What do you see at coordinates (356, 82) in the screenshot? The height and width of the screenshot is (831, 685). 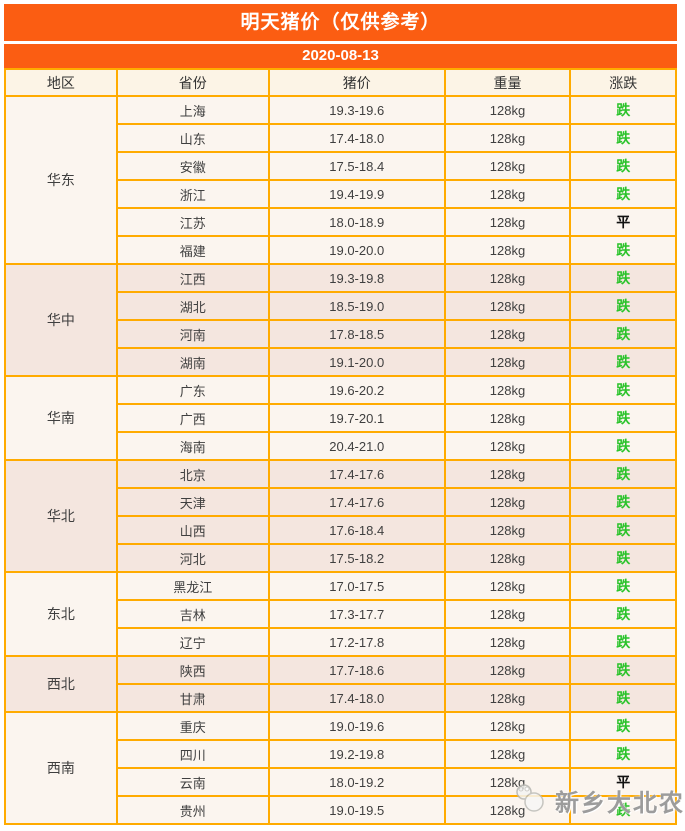 I see `col-header-price: 猪价` at bounding box center [356, 82].